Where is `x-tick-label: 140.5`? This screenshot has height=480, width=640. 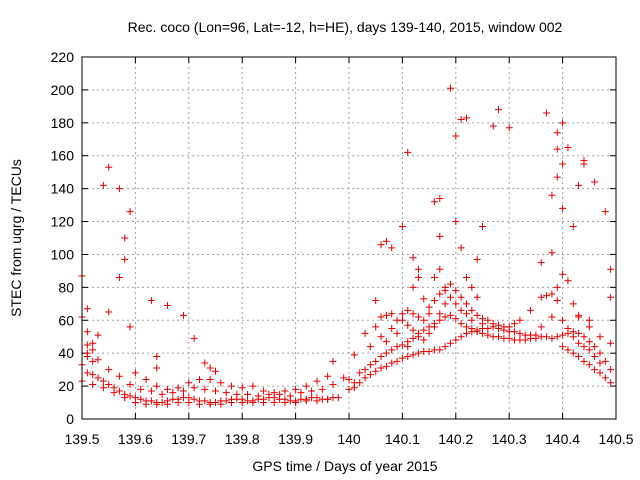
x-tick-label: 140.5 is located at coordinates (615, 439).